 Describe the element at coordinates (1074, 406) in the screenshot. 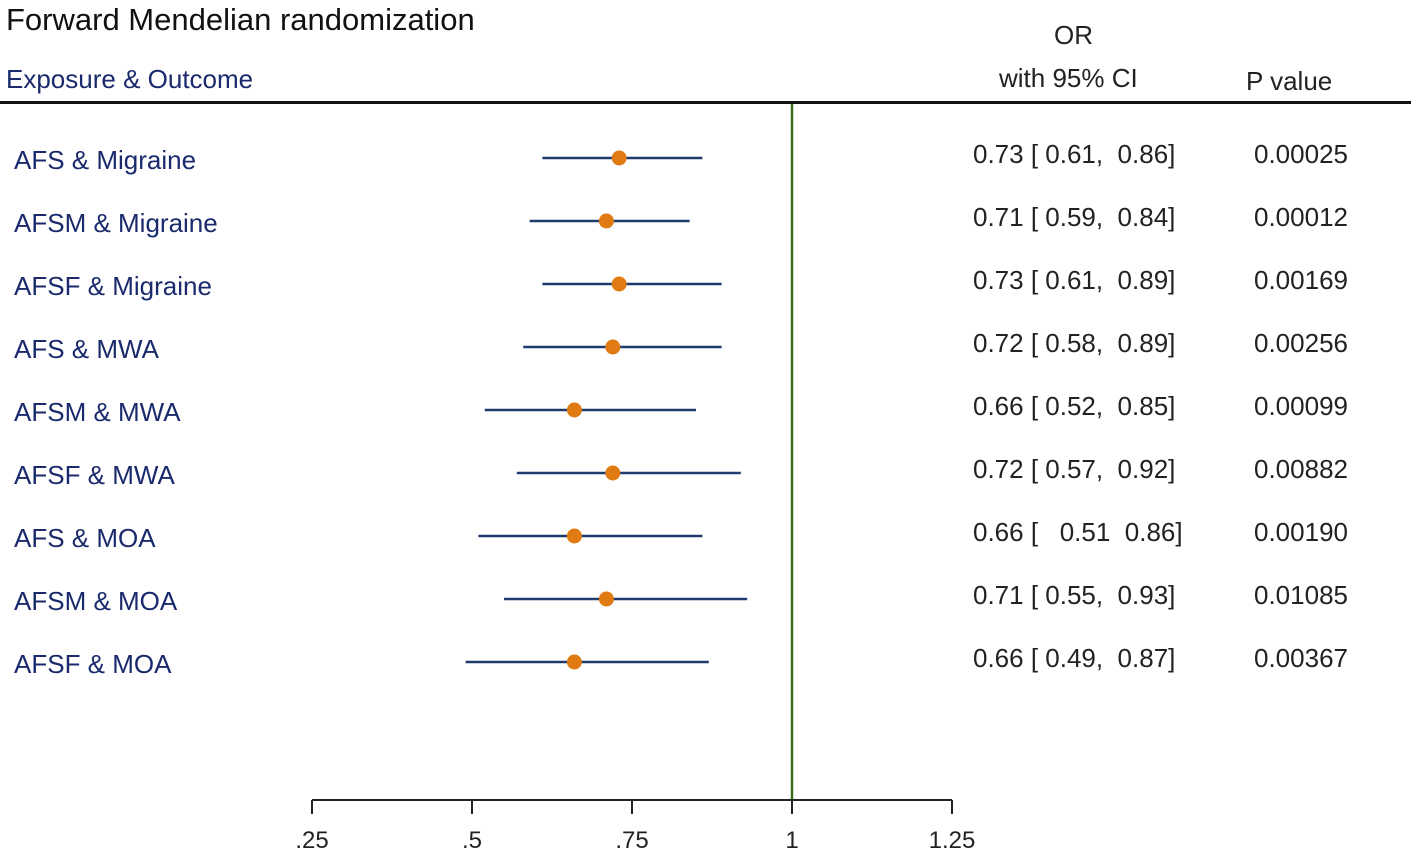

I see `row-or-ci: 0.66 [ 0.52, 0.85]` at that location.